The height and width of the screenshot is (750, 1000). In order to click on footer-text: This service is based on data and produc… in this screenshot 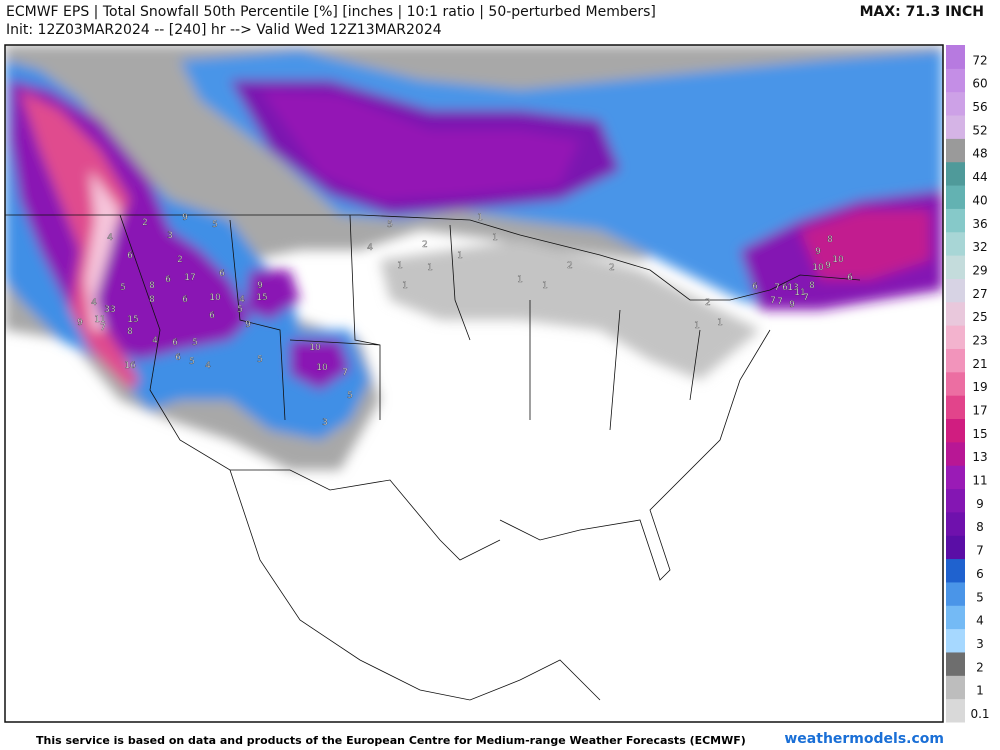, I will do `click(391, 740)`.